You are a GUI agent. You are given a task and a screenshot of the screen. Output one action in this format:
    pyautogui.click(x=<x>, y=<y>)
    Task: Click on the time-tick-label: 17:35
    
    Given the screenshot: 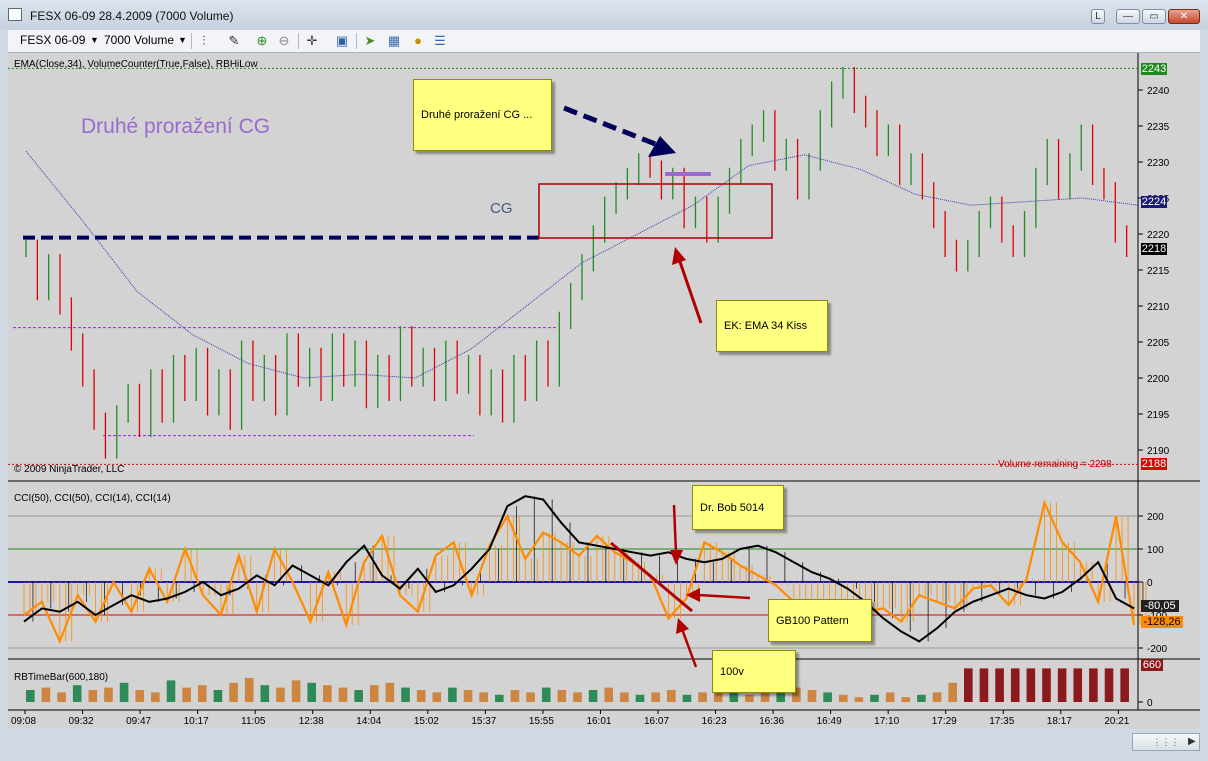 What is the action you would take?
    pyautogui.click(x=1001, y=721)
    